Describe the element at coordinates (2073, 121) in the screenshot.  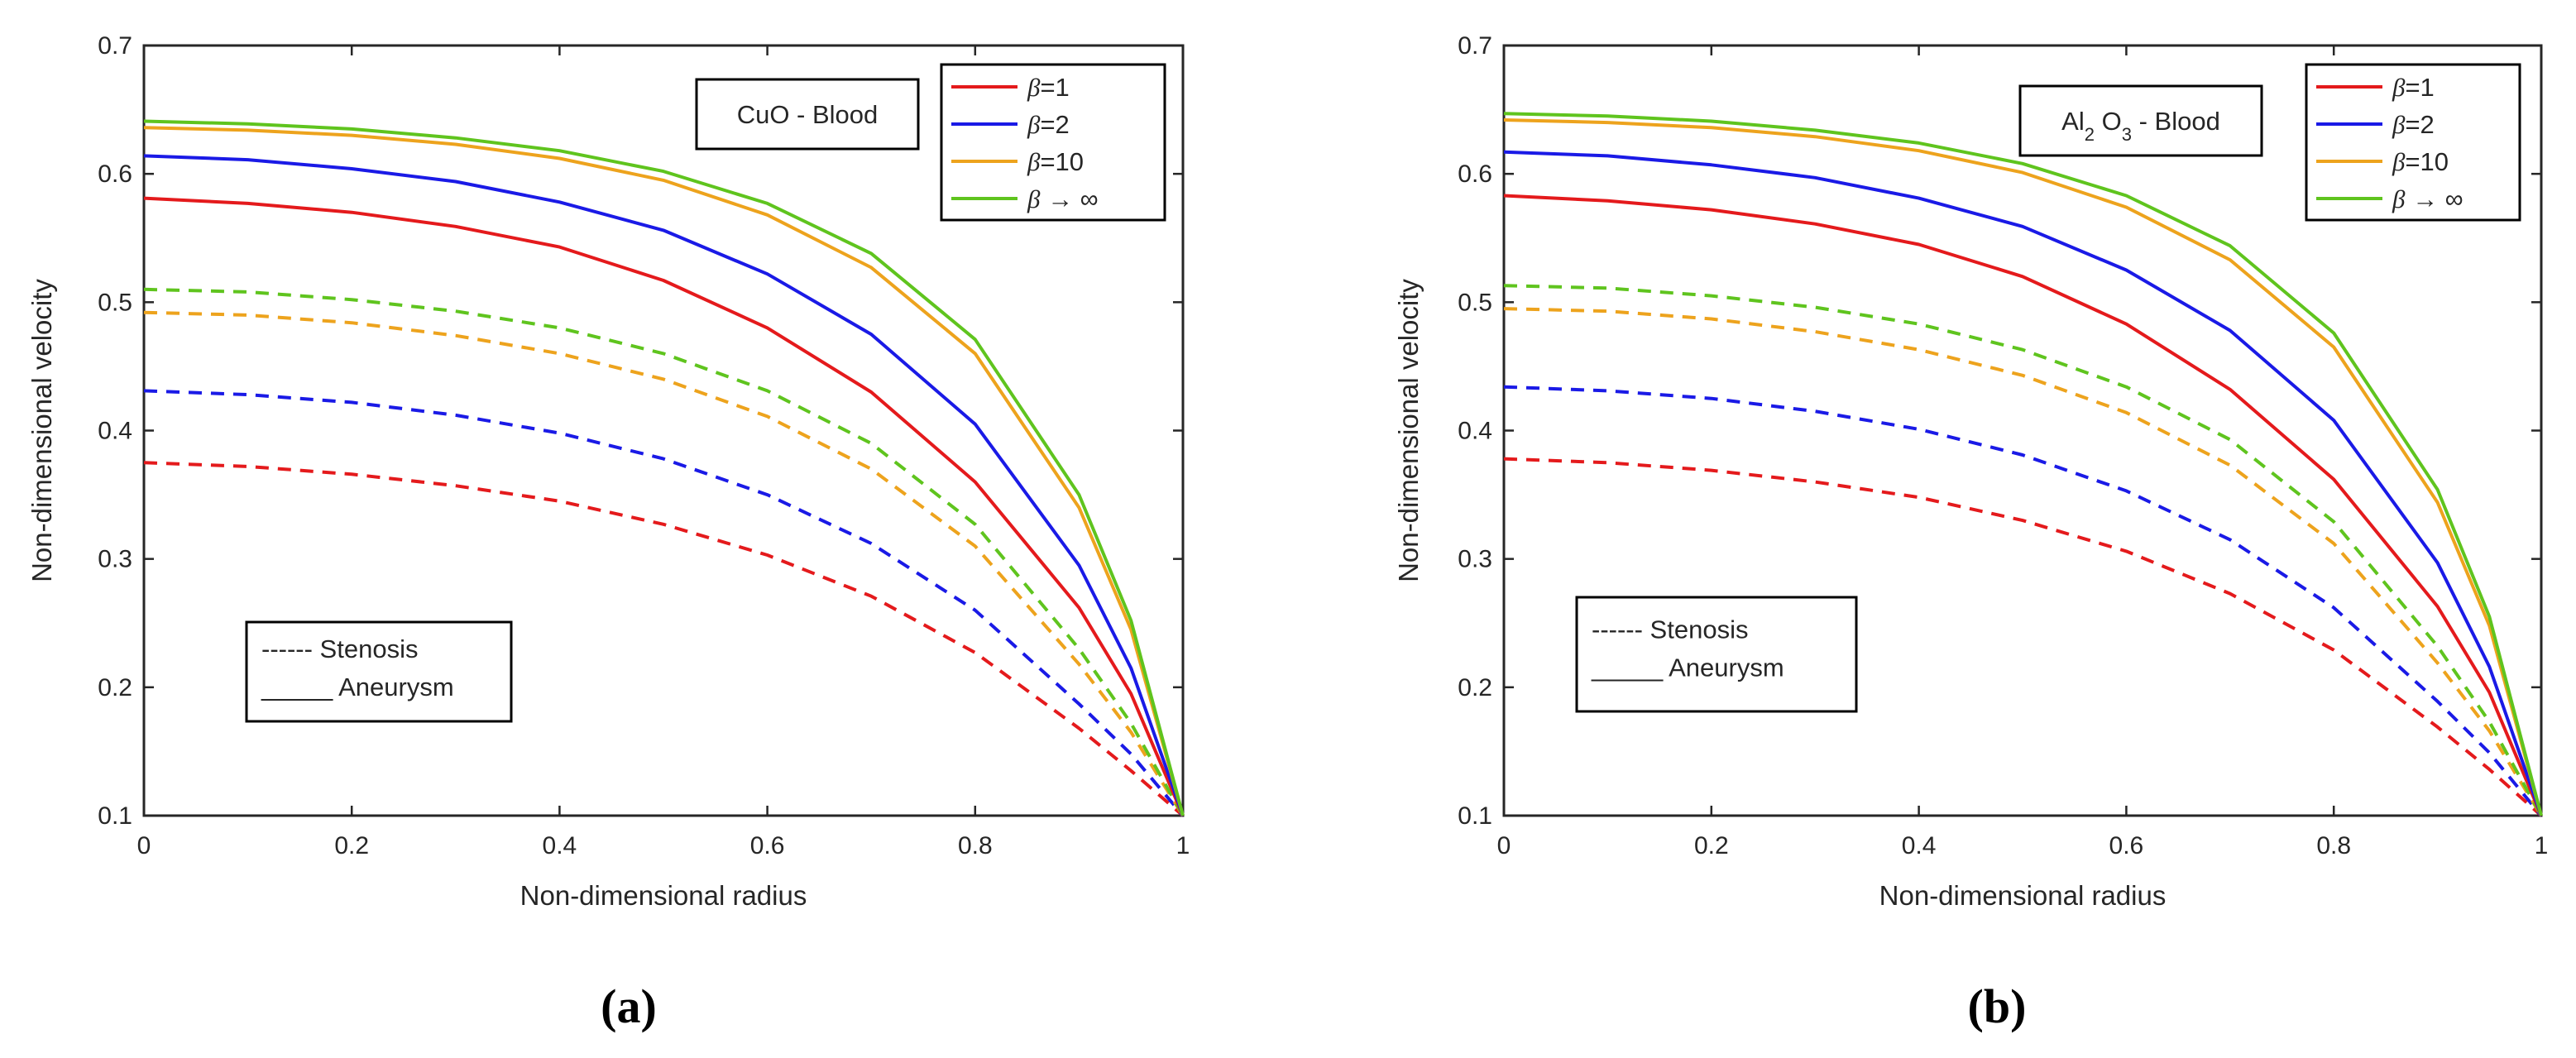
I see `annotation-part: Al` at that location.